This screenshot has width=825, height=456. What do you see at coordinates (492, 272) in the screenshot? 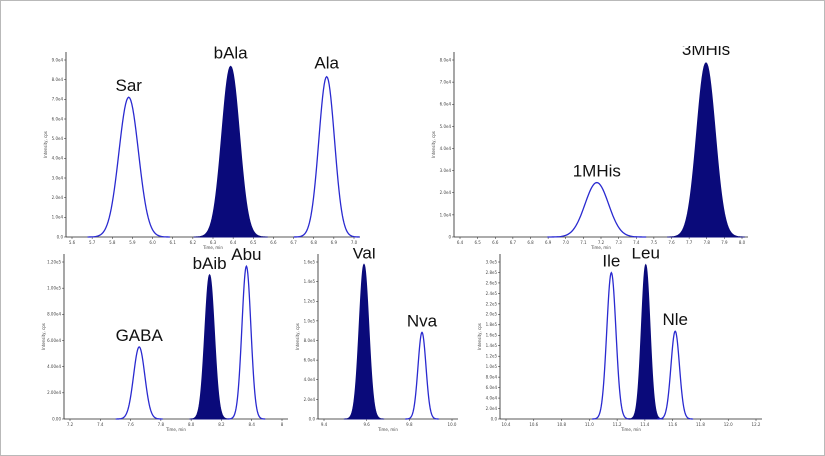
I see `y-tick-label: 2.8e5` at bounding box center [492, 272].